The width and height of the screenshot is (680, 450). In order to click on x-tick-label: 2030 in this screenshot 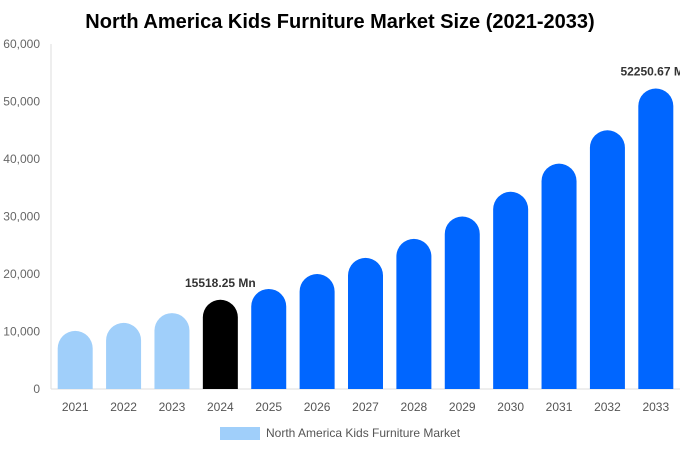, I will do `click(510, 407)`.